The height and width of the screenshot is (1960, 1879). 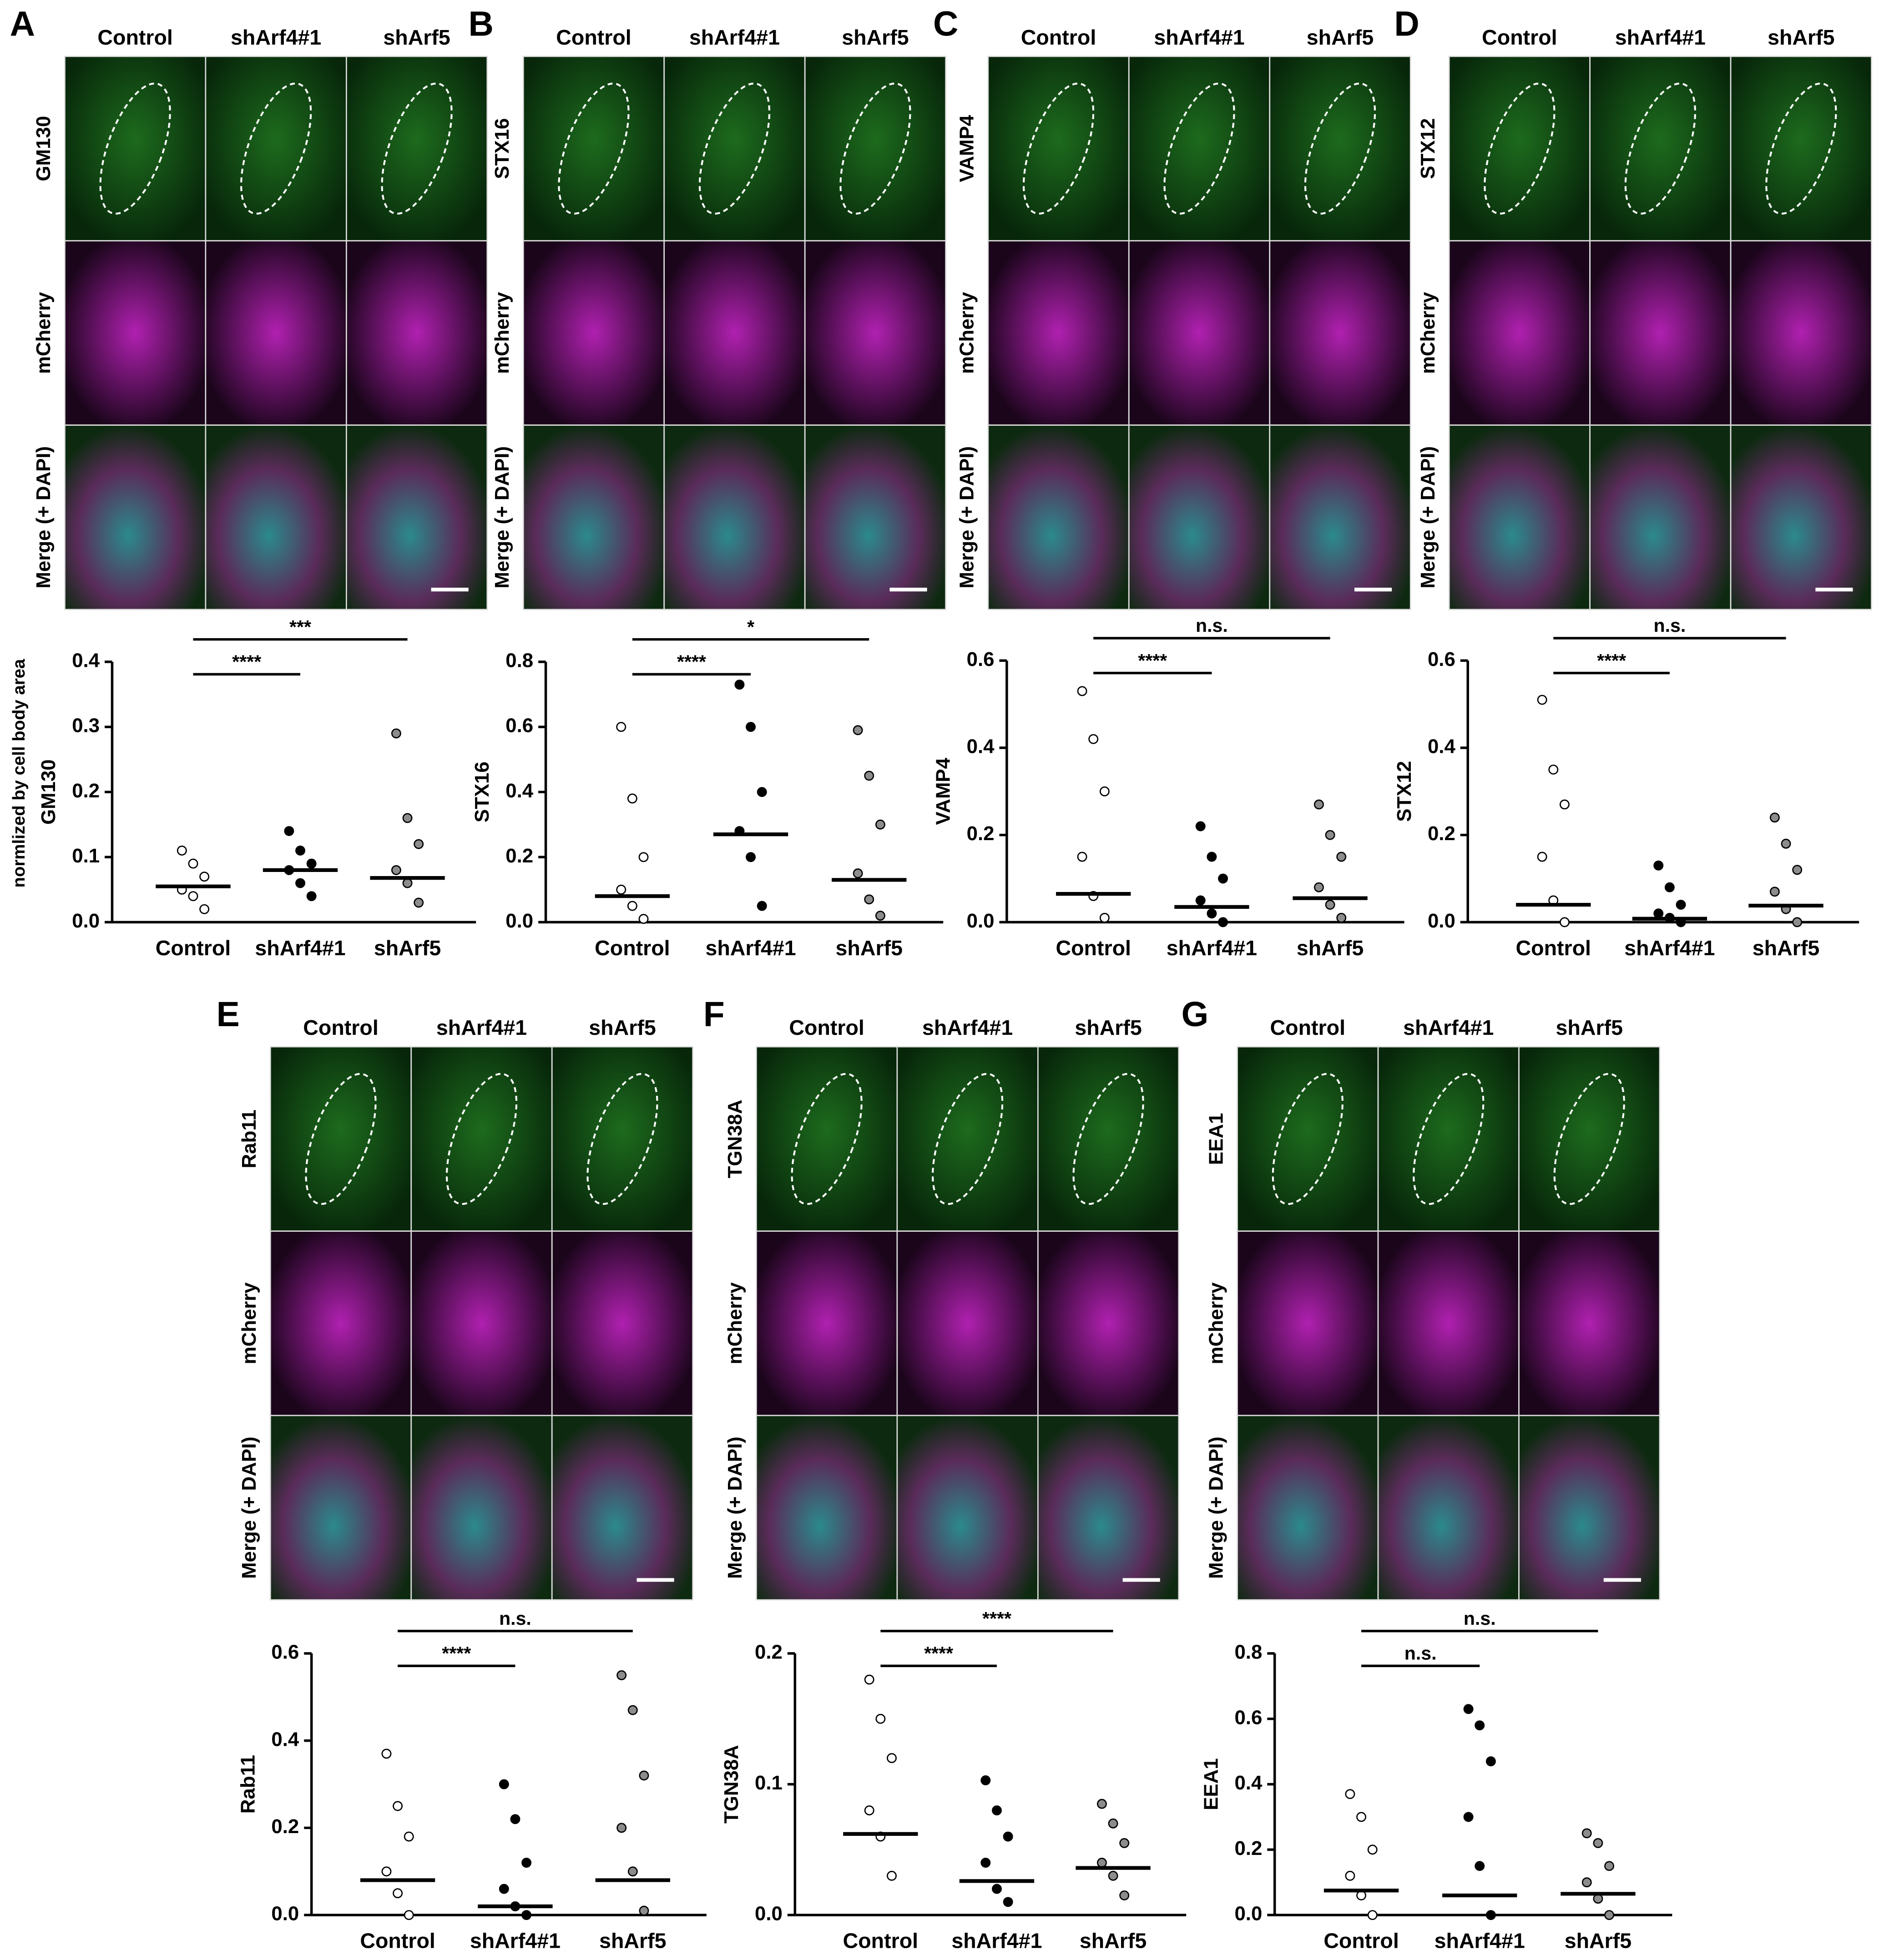 What do you see at coordinates (300, 626) in the screenshot?
I see `significance-label: ***` at bounding box center [300, 626].